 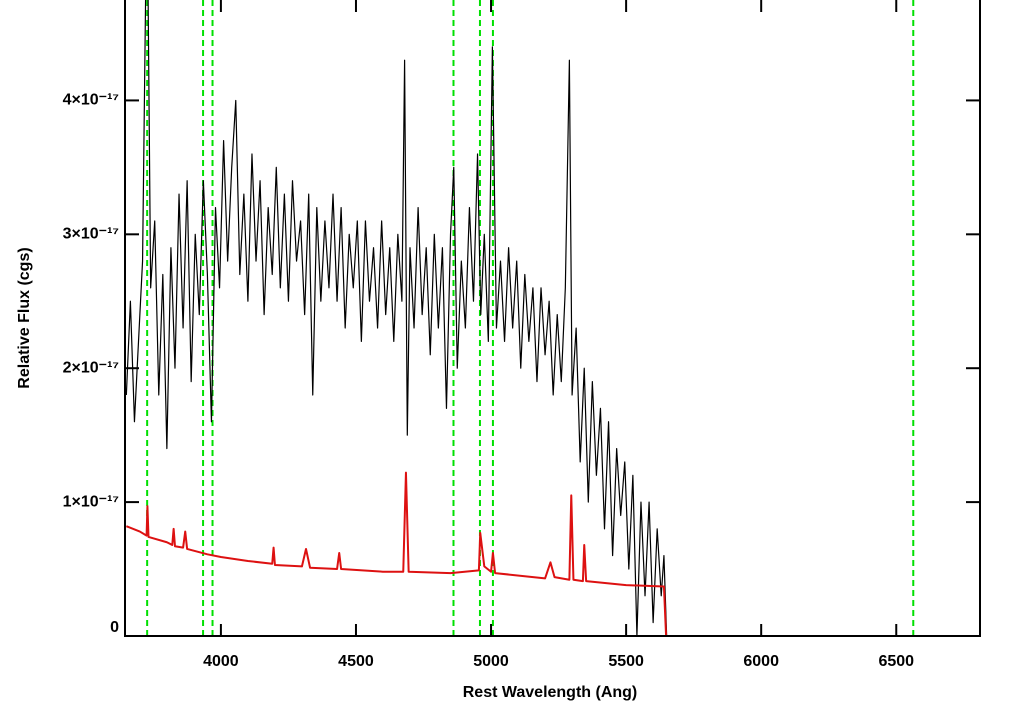 I want to click on x-tick-label: 4000, so click(x=221, y=661).